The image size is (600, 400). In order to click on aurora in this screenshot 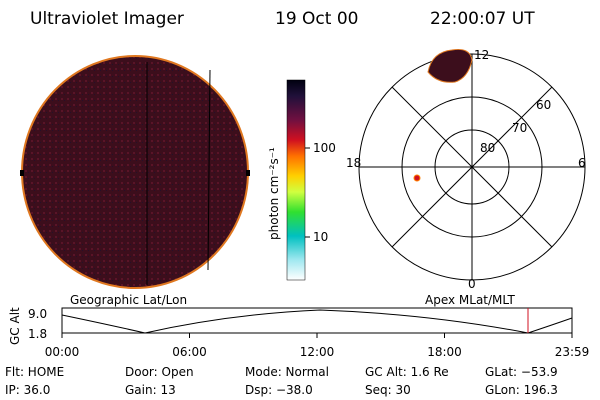, I will do `click(450, 66)`.